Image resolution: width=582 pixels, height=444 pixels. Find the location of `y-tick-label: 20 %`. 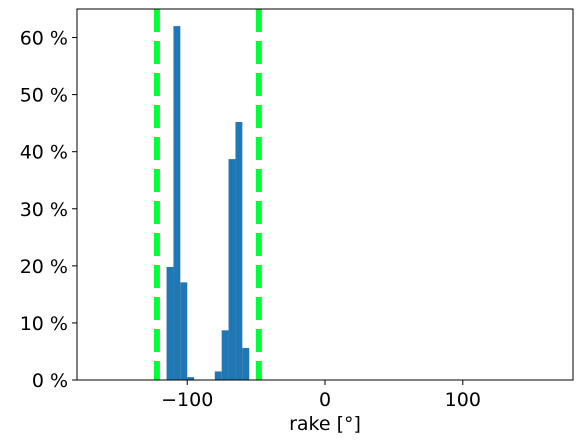

y-tick-label: 20 % is located at coordinates (44, 267).